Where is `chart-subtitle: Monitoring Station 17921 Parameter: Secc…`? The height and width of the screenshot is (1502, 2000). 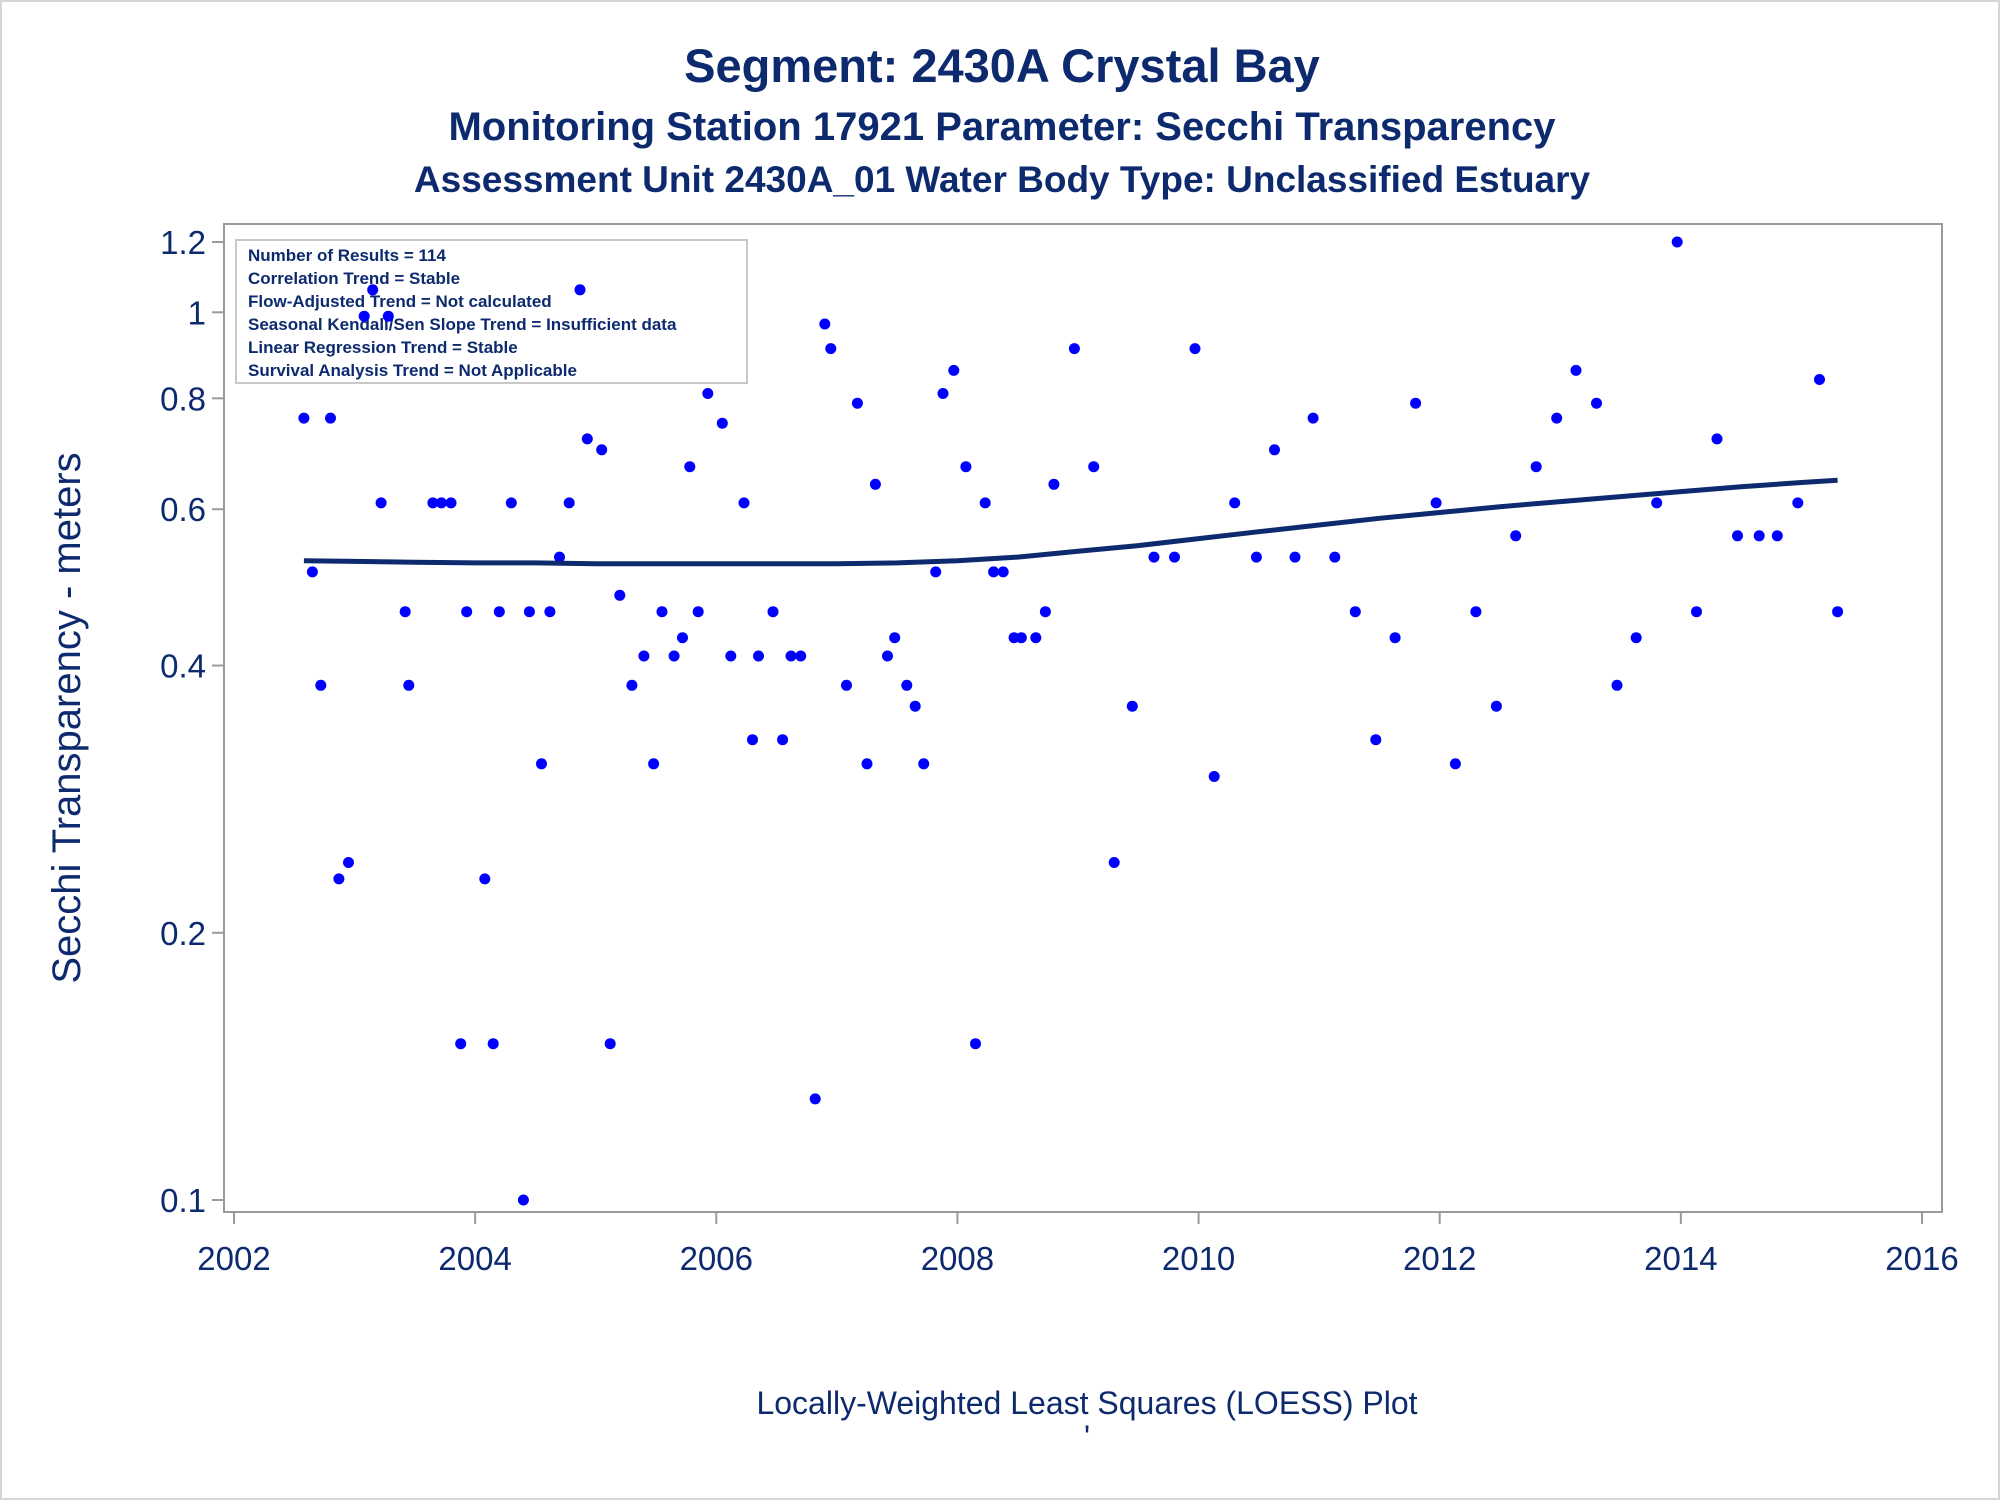 chart-subtitle: Monitoring Station 17921 Parameter: Secc… is located at coordinates (1002, 127).